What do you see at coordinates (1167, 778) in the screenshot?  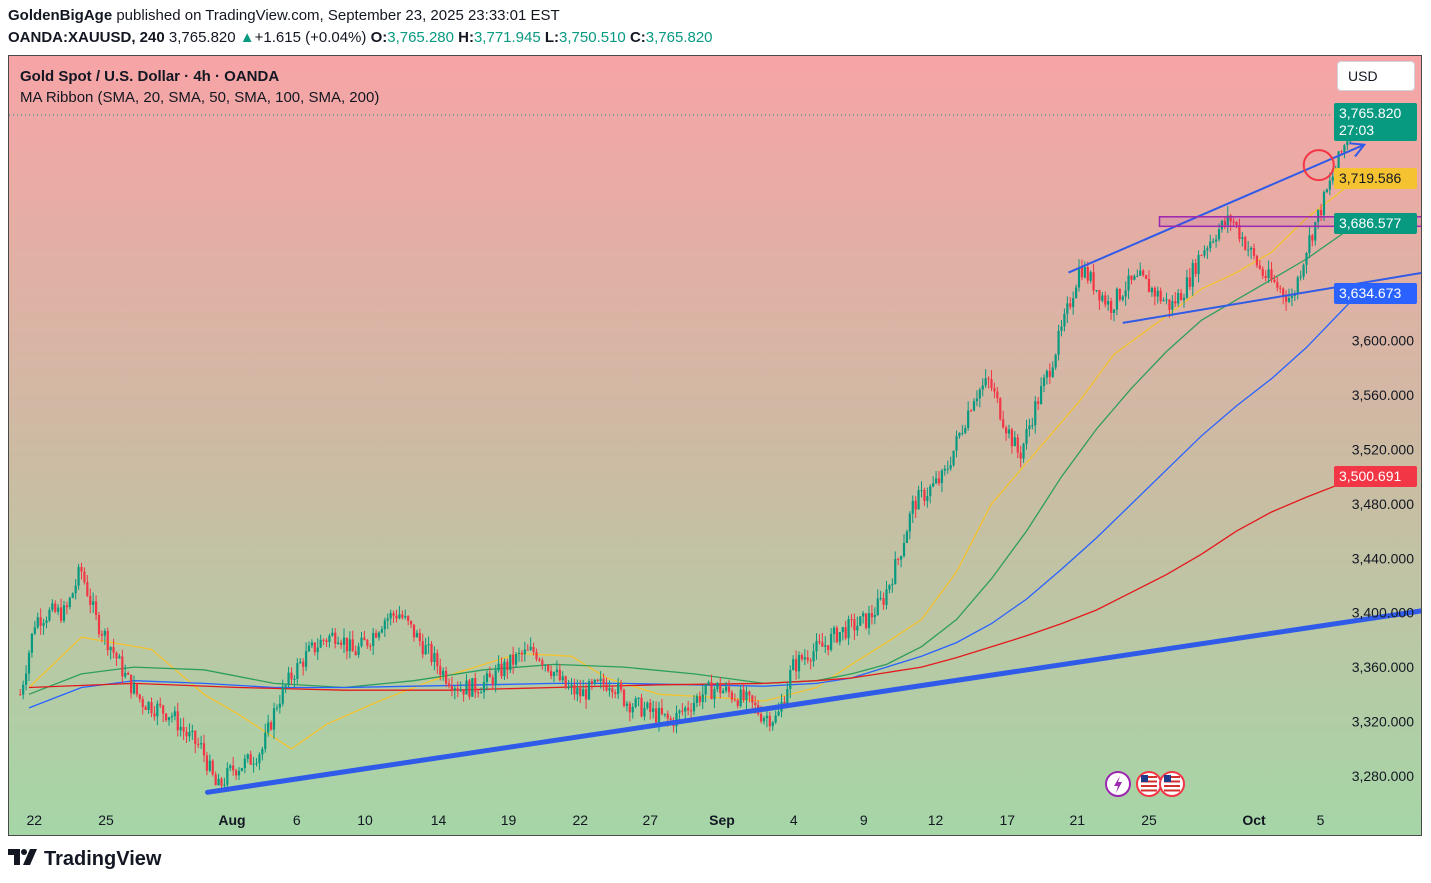 I see `flag-canton` at bounding box center [1167, 778].